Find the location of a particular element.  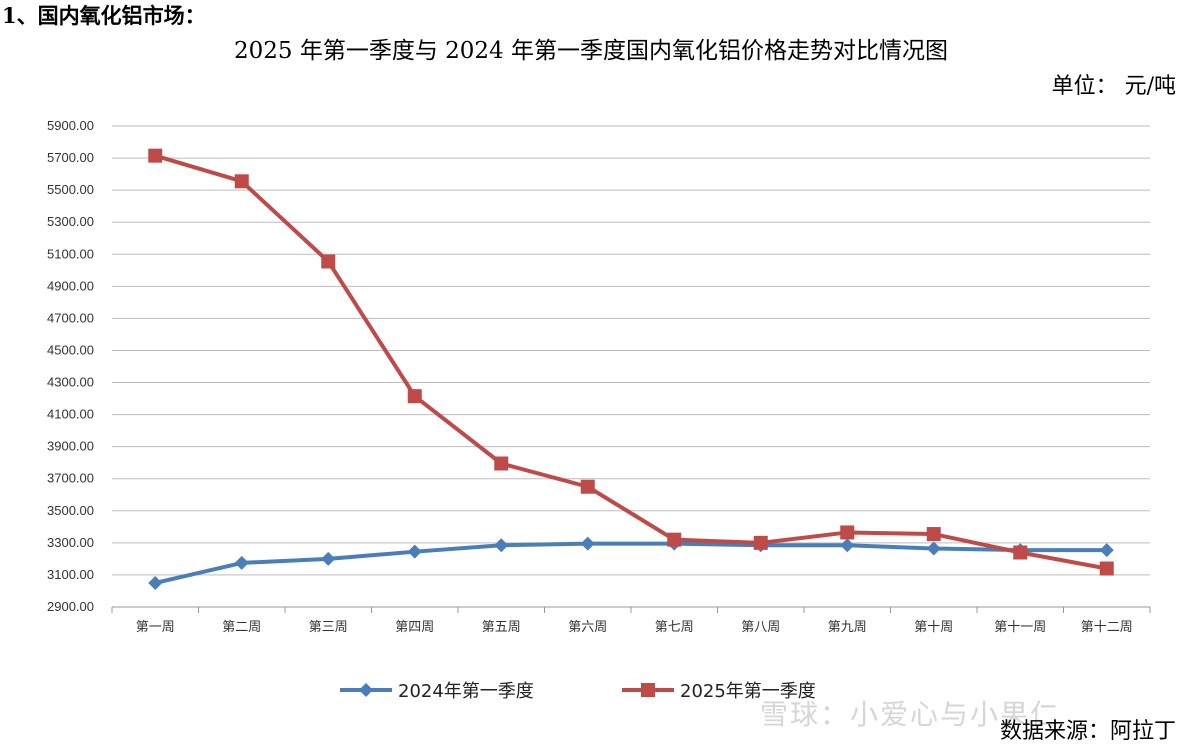

y-tick-label: 5500.00 is located at coordinates (70, 189).